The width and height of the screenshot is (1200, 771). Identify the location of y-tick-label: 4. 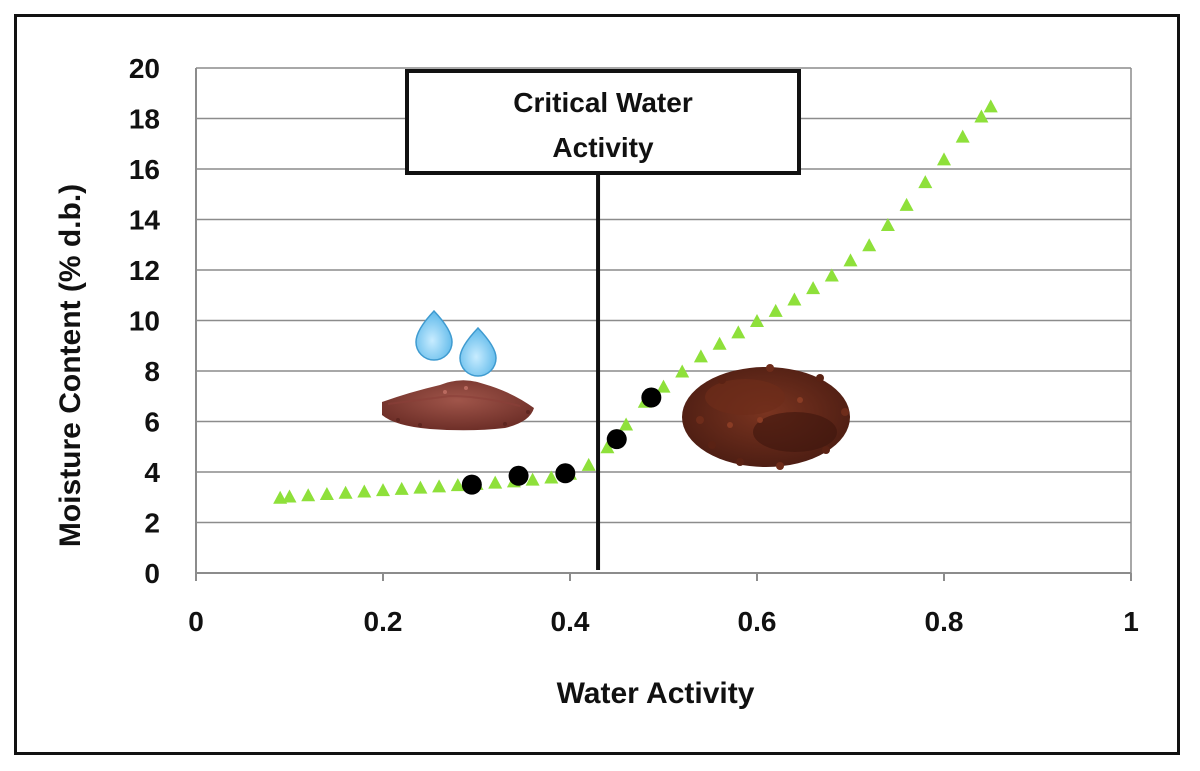
(152, 472).